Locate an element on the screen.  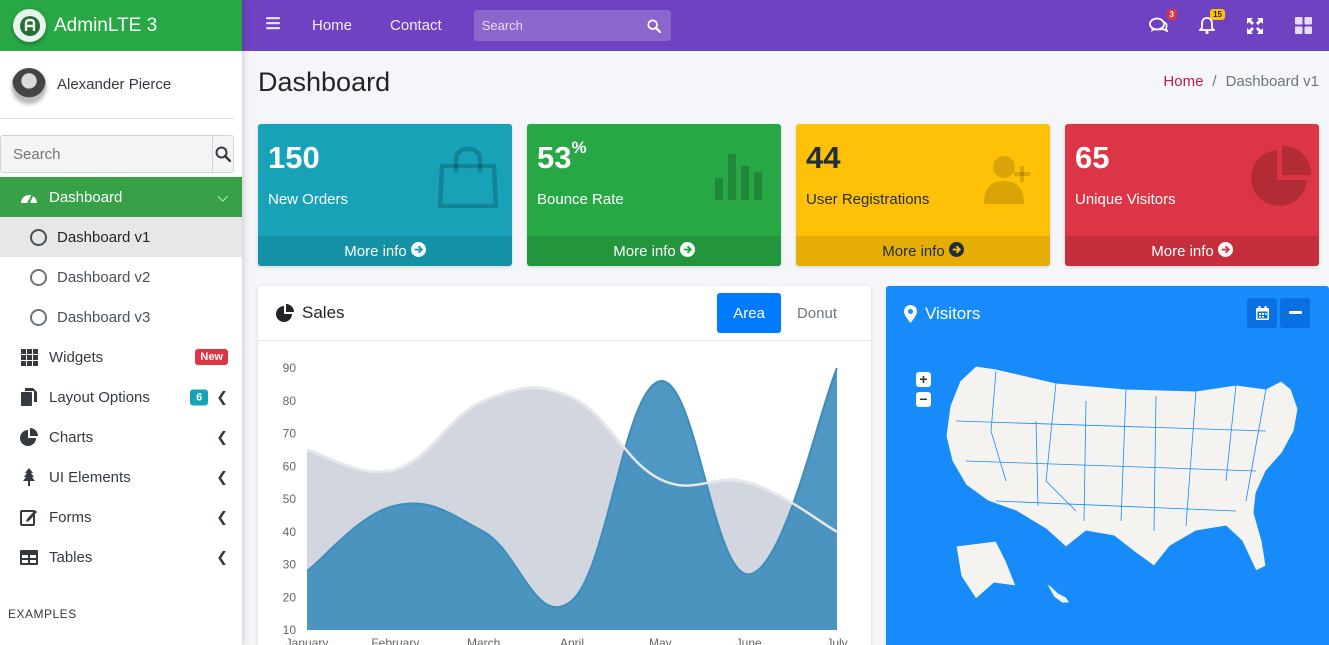
navbar-search is located at coordinates (572, 25).